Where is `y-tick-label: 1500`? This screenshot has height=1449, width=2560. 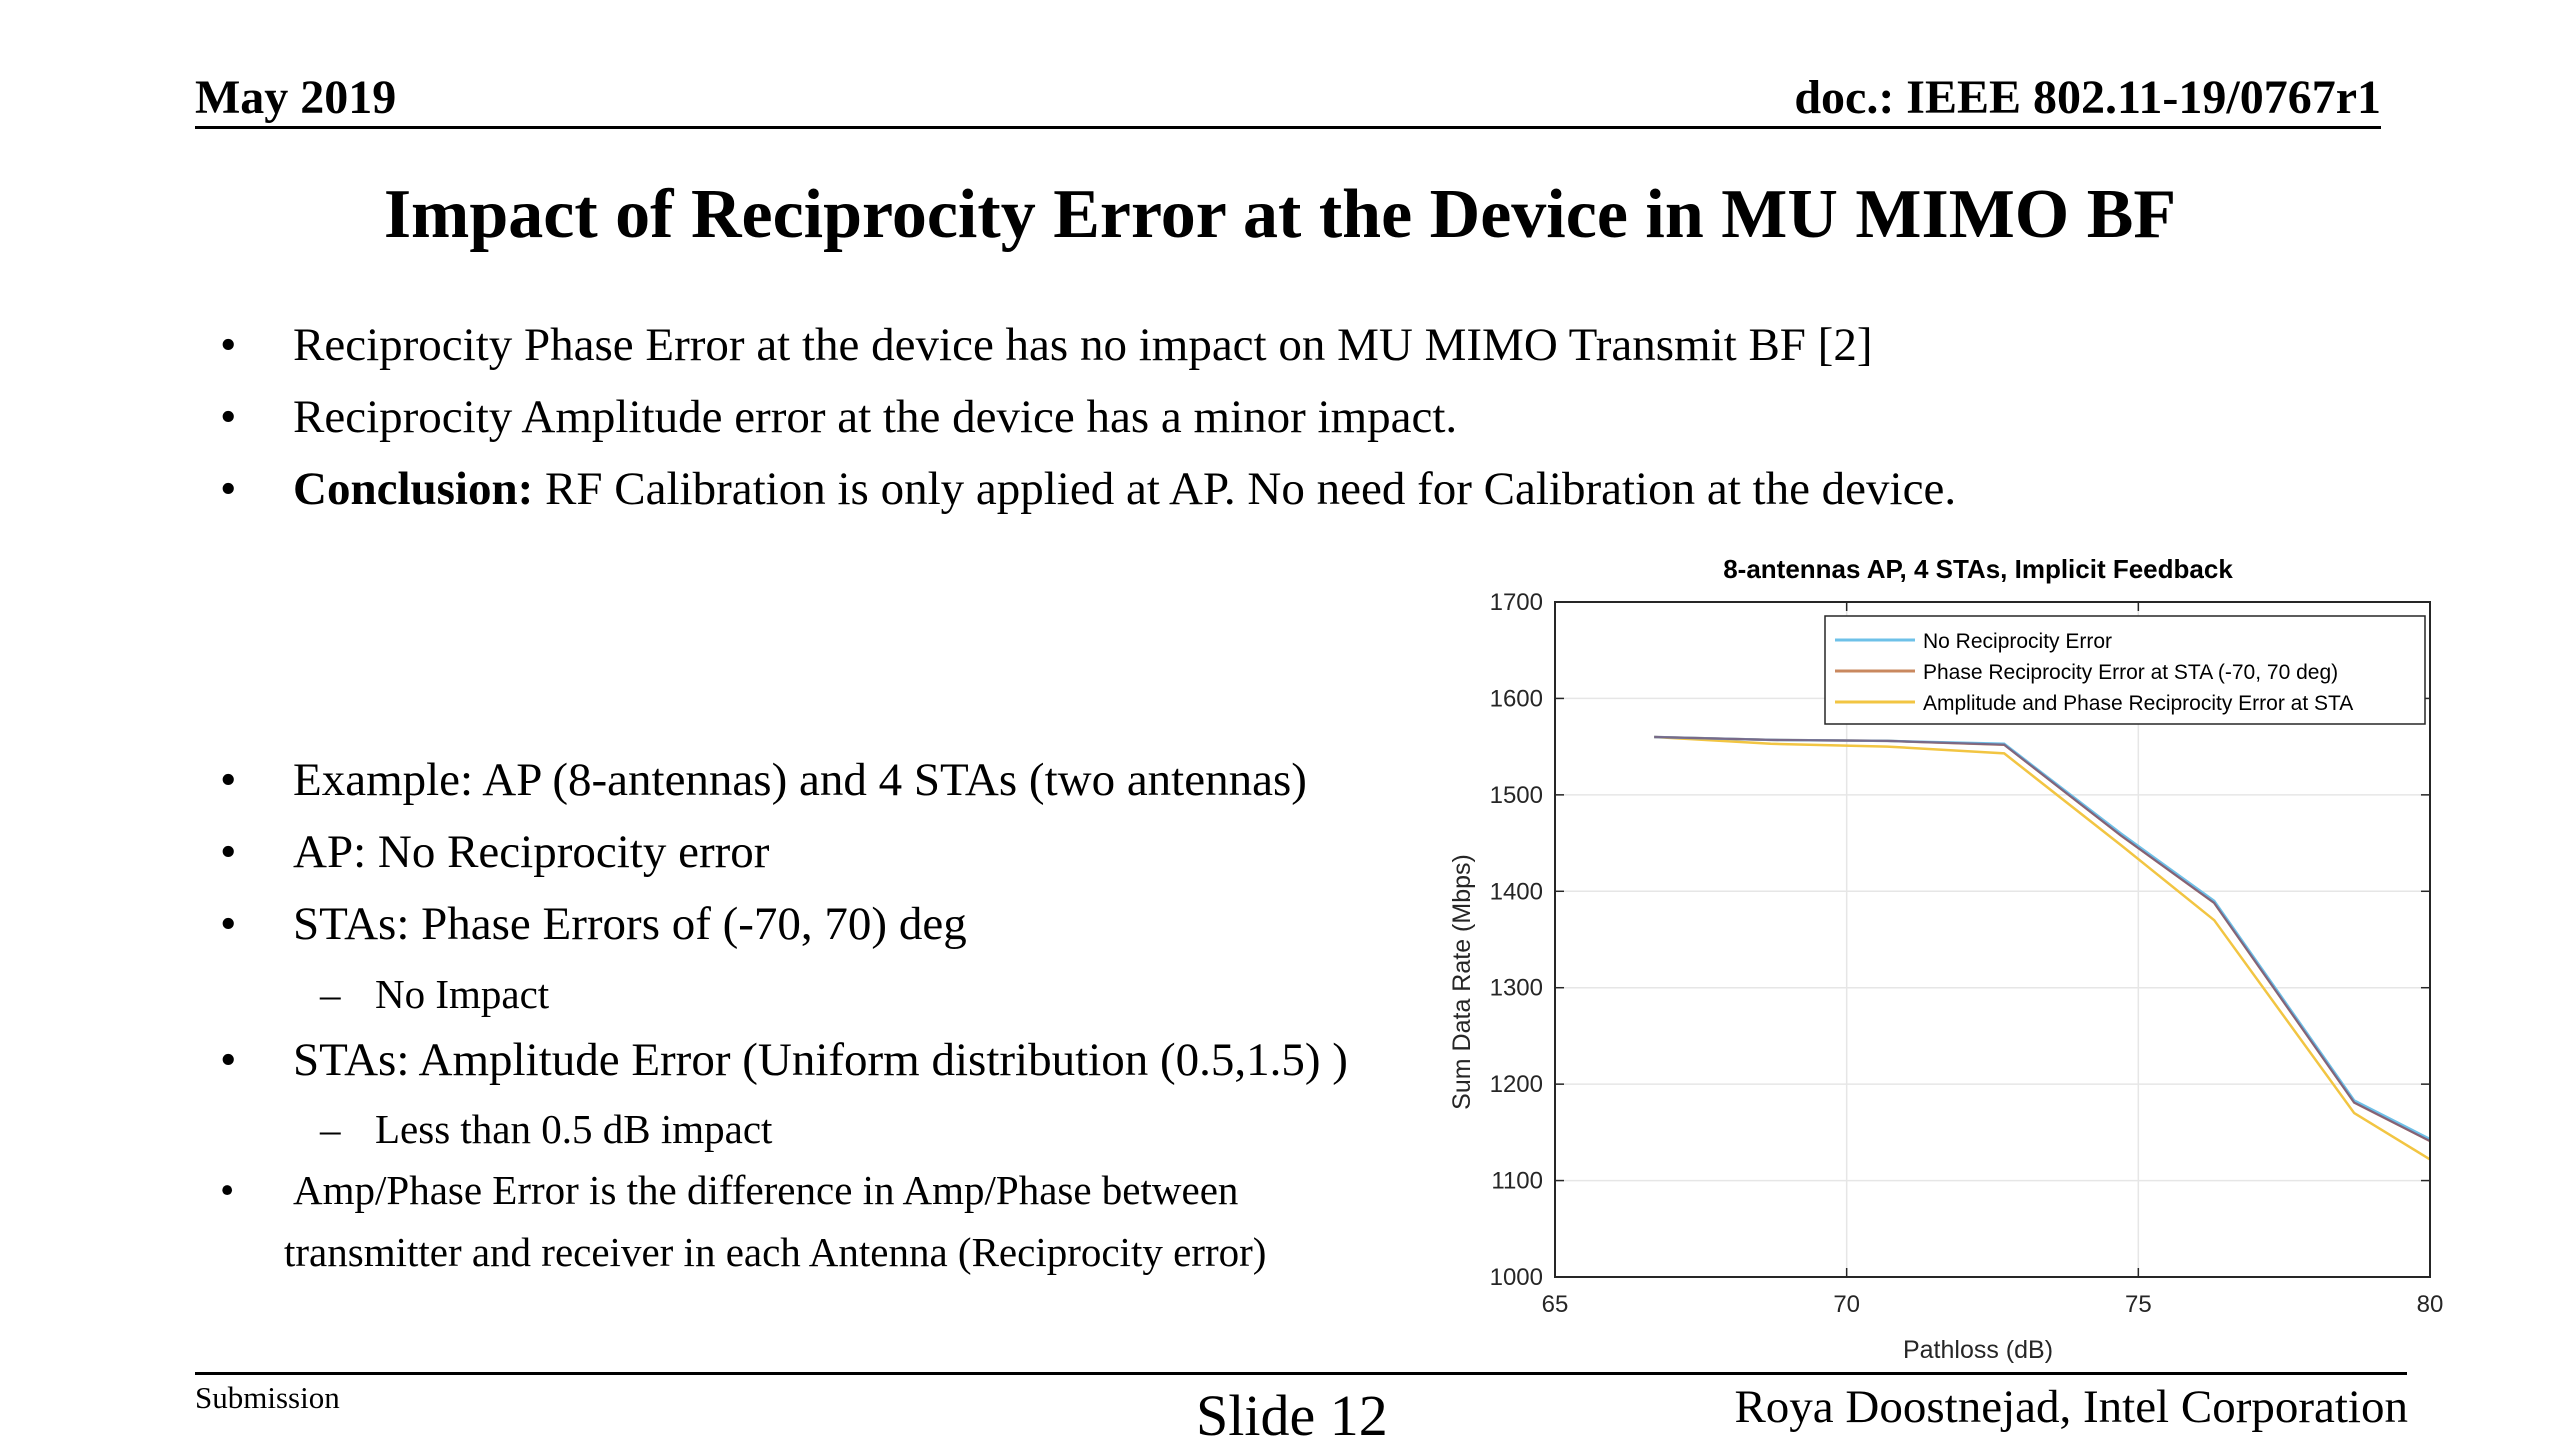
y-tick-label: 1500 is located at coordinates (1516, 795).